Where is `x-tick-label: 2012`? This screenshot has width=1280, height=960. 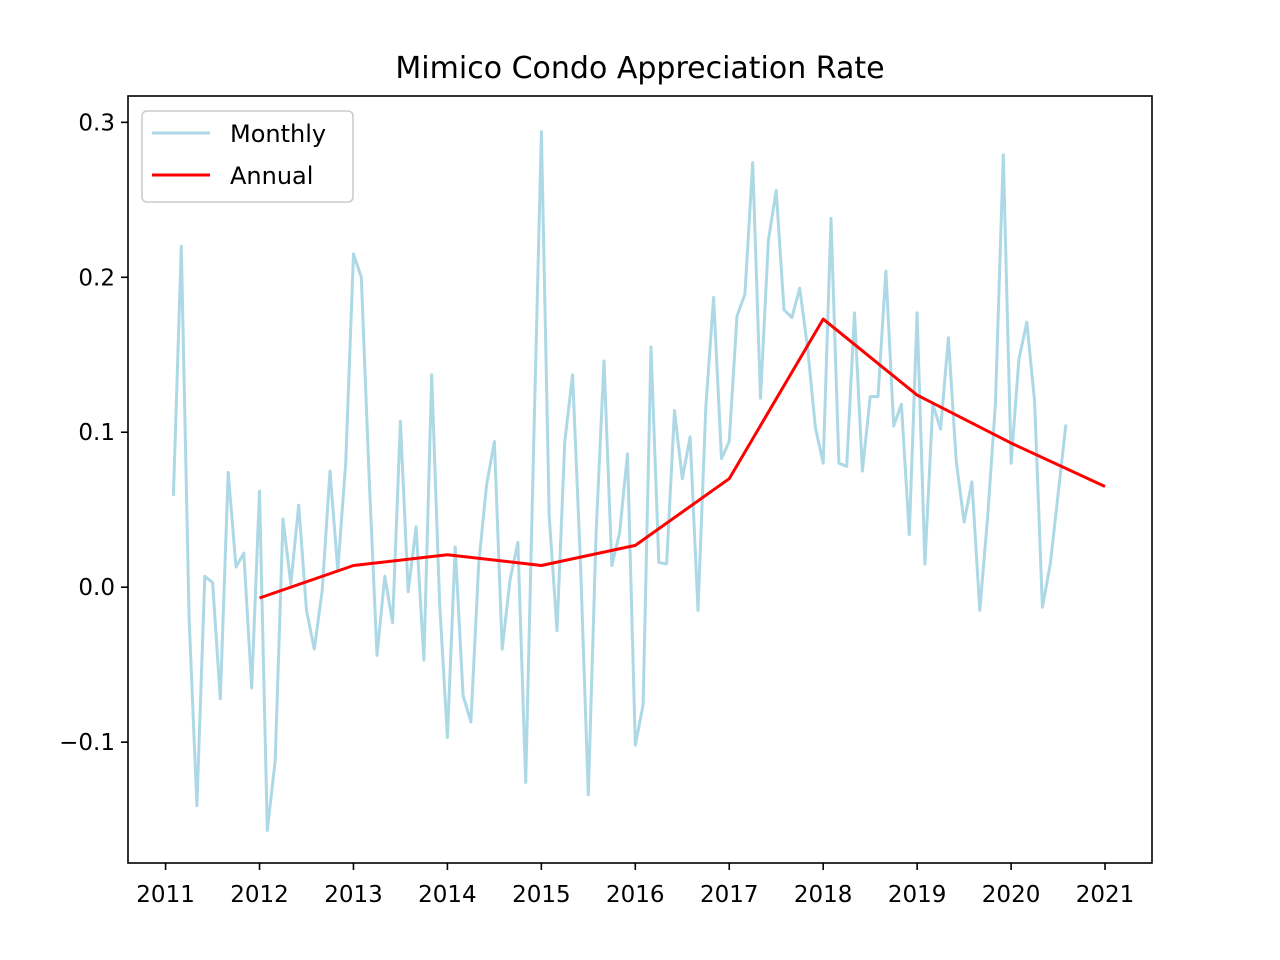
x-tick-label: 2012 is located at coordinates (259, 895).